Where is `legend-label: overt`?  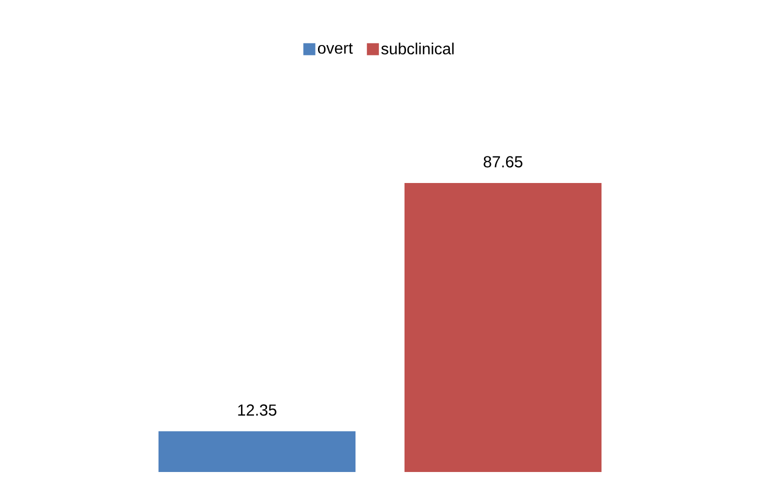
legend-label: overt is located at coordinates (335, 48).